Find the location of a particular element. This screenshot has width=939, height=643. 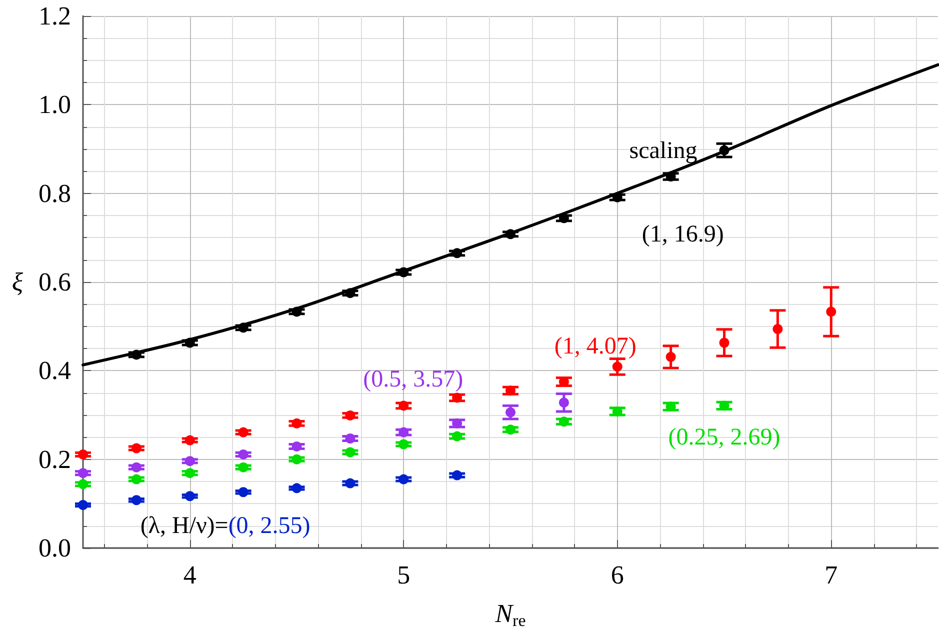

y-tick-label: 0.4 is located at coordinates (54, 371).